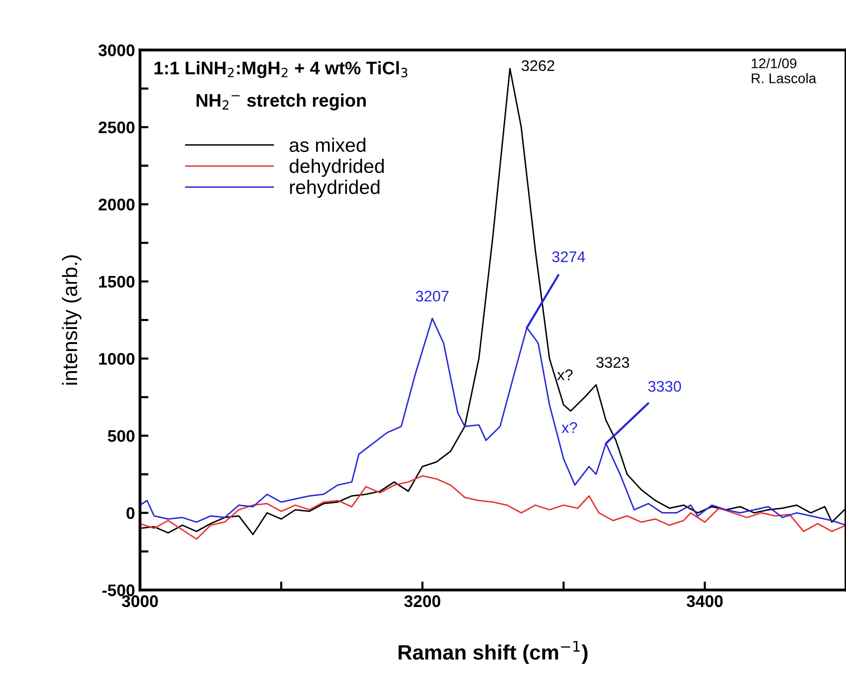  What do you see at coordinates (118, 590) in the screenshot?
I see `y-tick-label: -500` at bounding box center [118, 590].